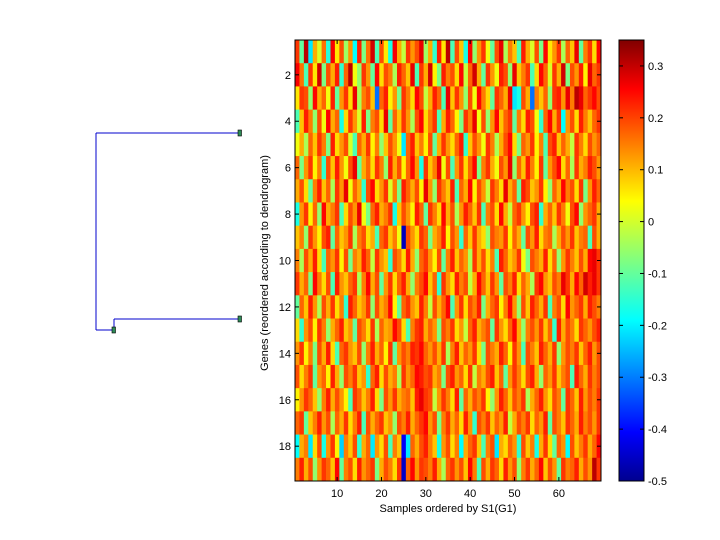 This screenshot has height=540, width=720. I want to click on x-tick-label: 20, so click(381, 494).